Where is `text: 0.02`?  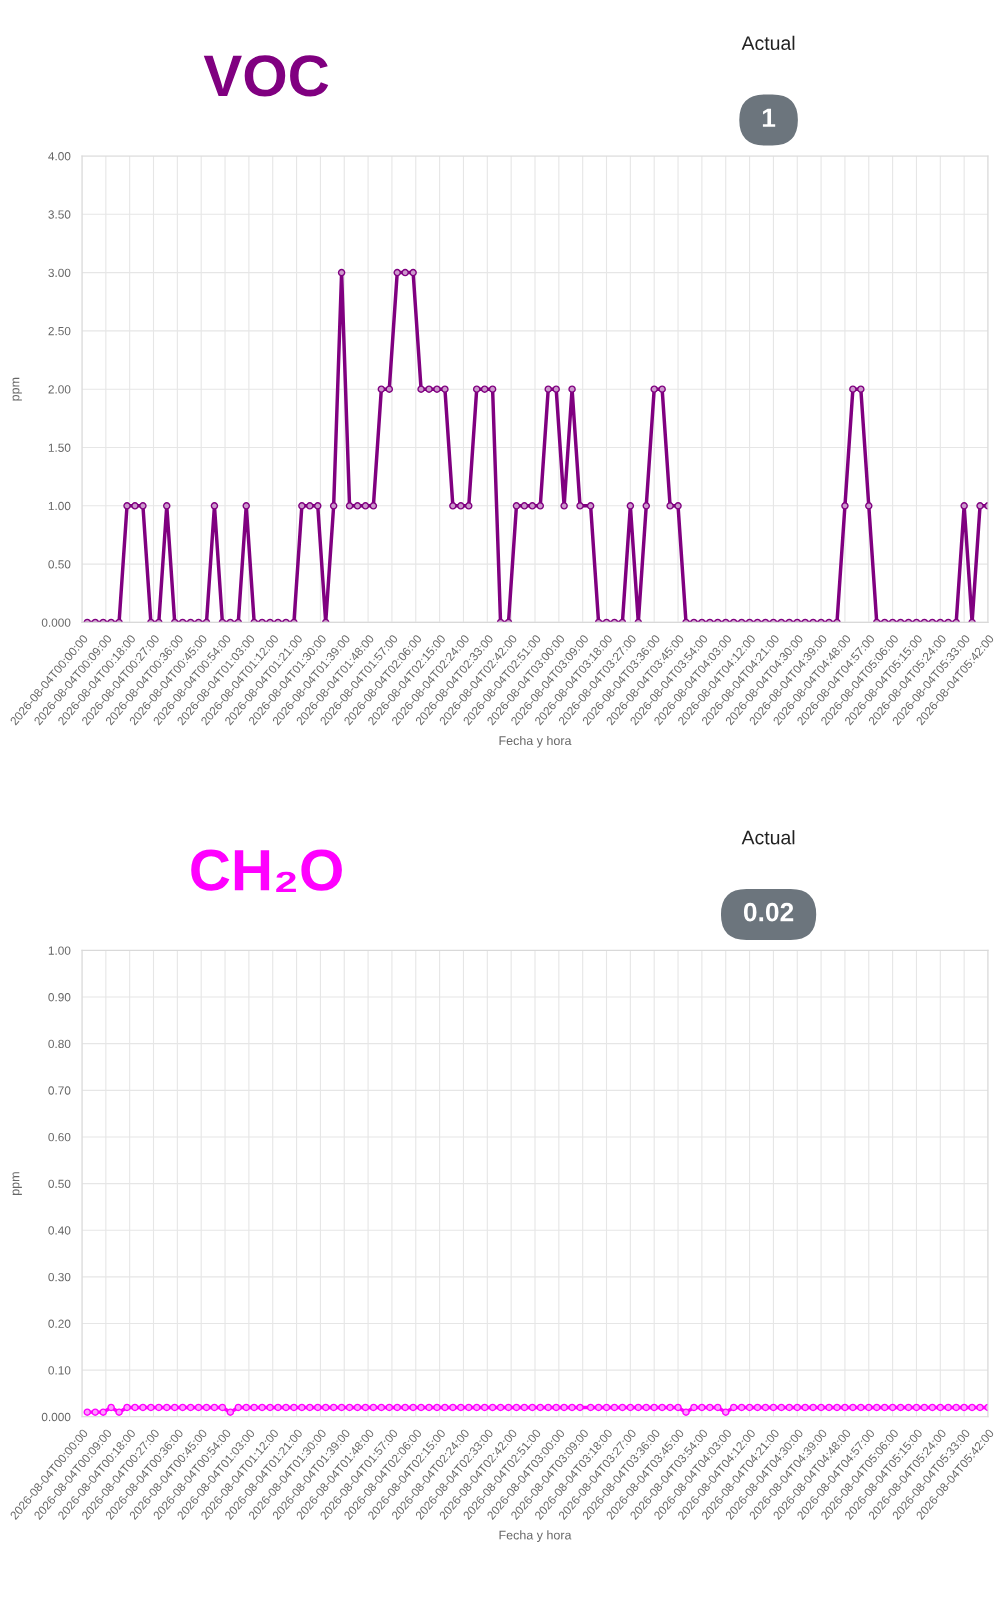
text: 0.02 is located at coordinates (768, 912).